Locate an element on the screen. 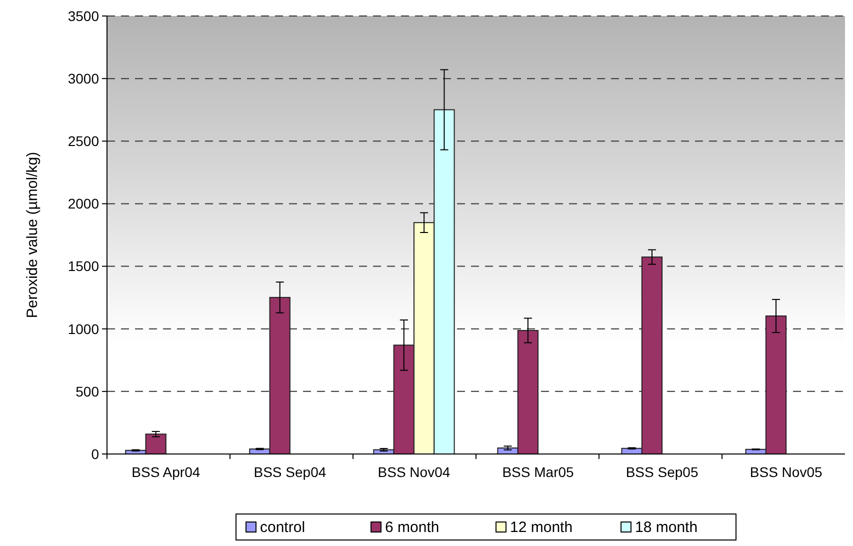 The height and width of the screenshot is (546, 853). legend-label: 6 month is located at coordinates (412, 527).